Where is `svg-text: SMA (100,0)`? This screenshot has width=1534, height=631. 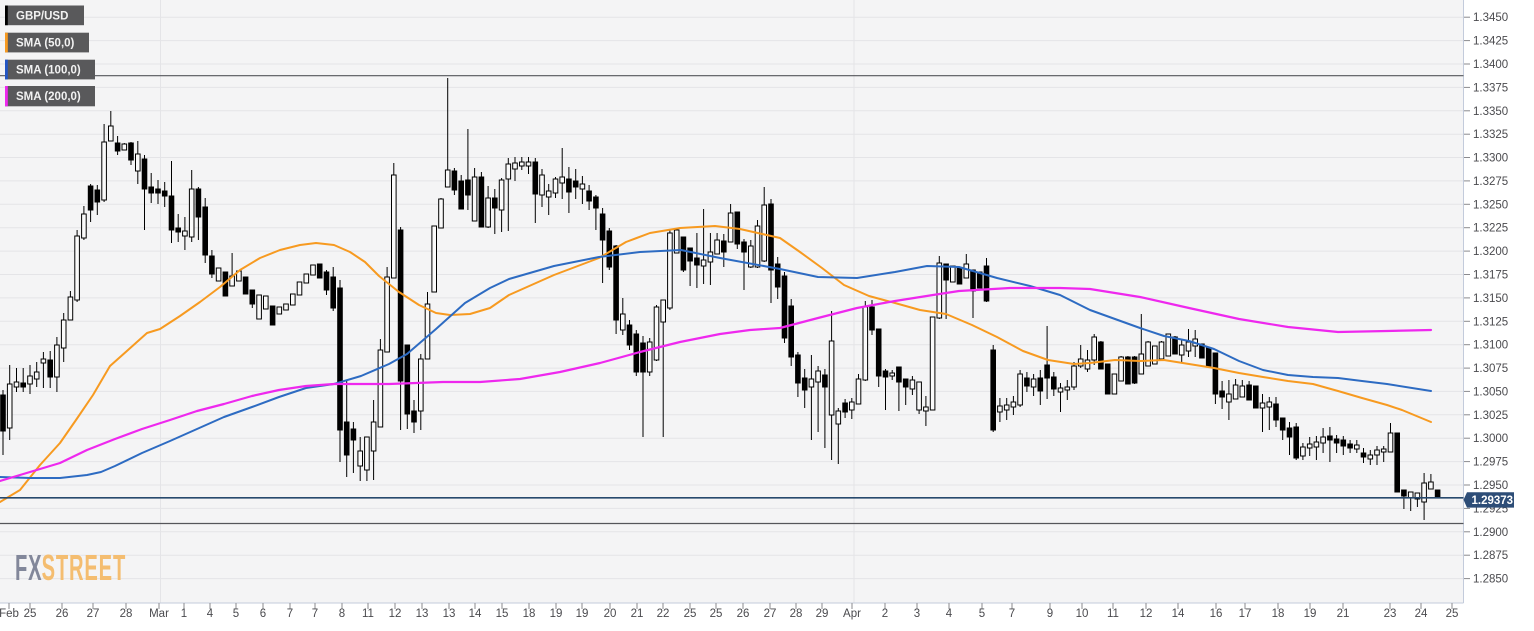 svg-text: SMA (100,0) is located at coordinates (48, 71).